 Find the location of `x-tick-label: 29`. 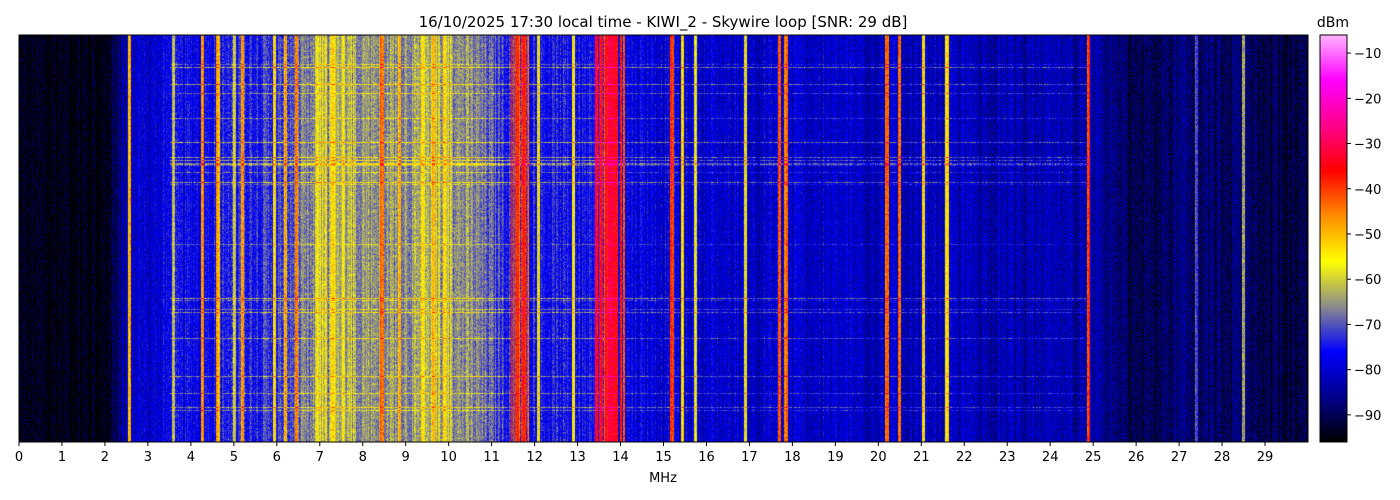

x-tick-label: 29 is located at coordinates (1265, 457).